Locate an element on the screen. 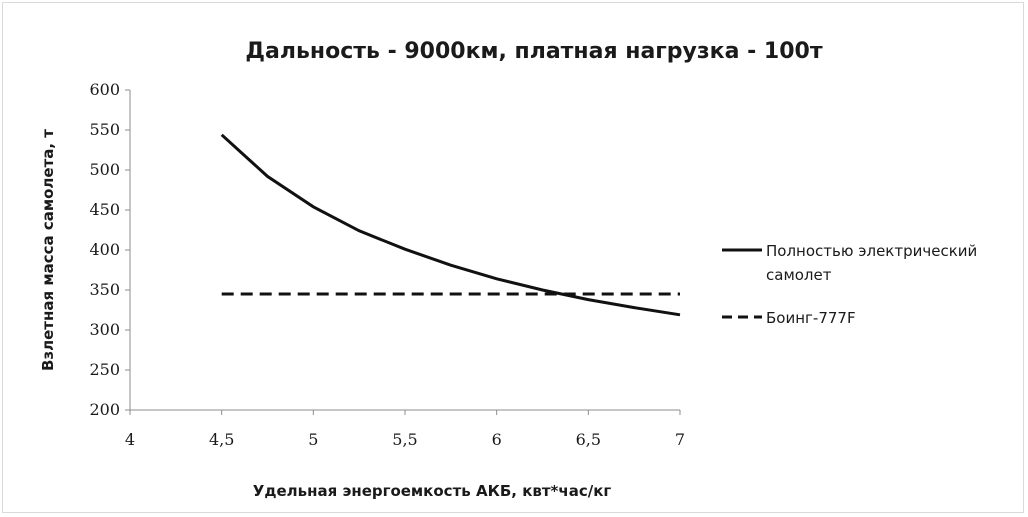 The width and height of the screenshot is (1028, 517). y-tick-label: 400 is located at coordinates (104, 249).